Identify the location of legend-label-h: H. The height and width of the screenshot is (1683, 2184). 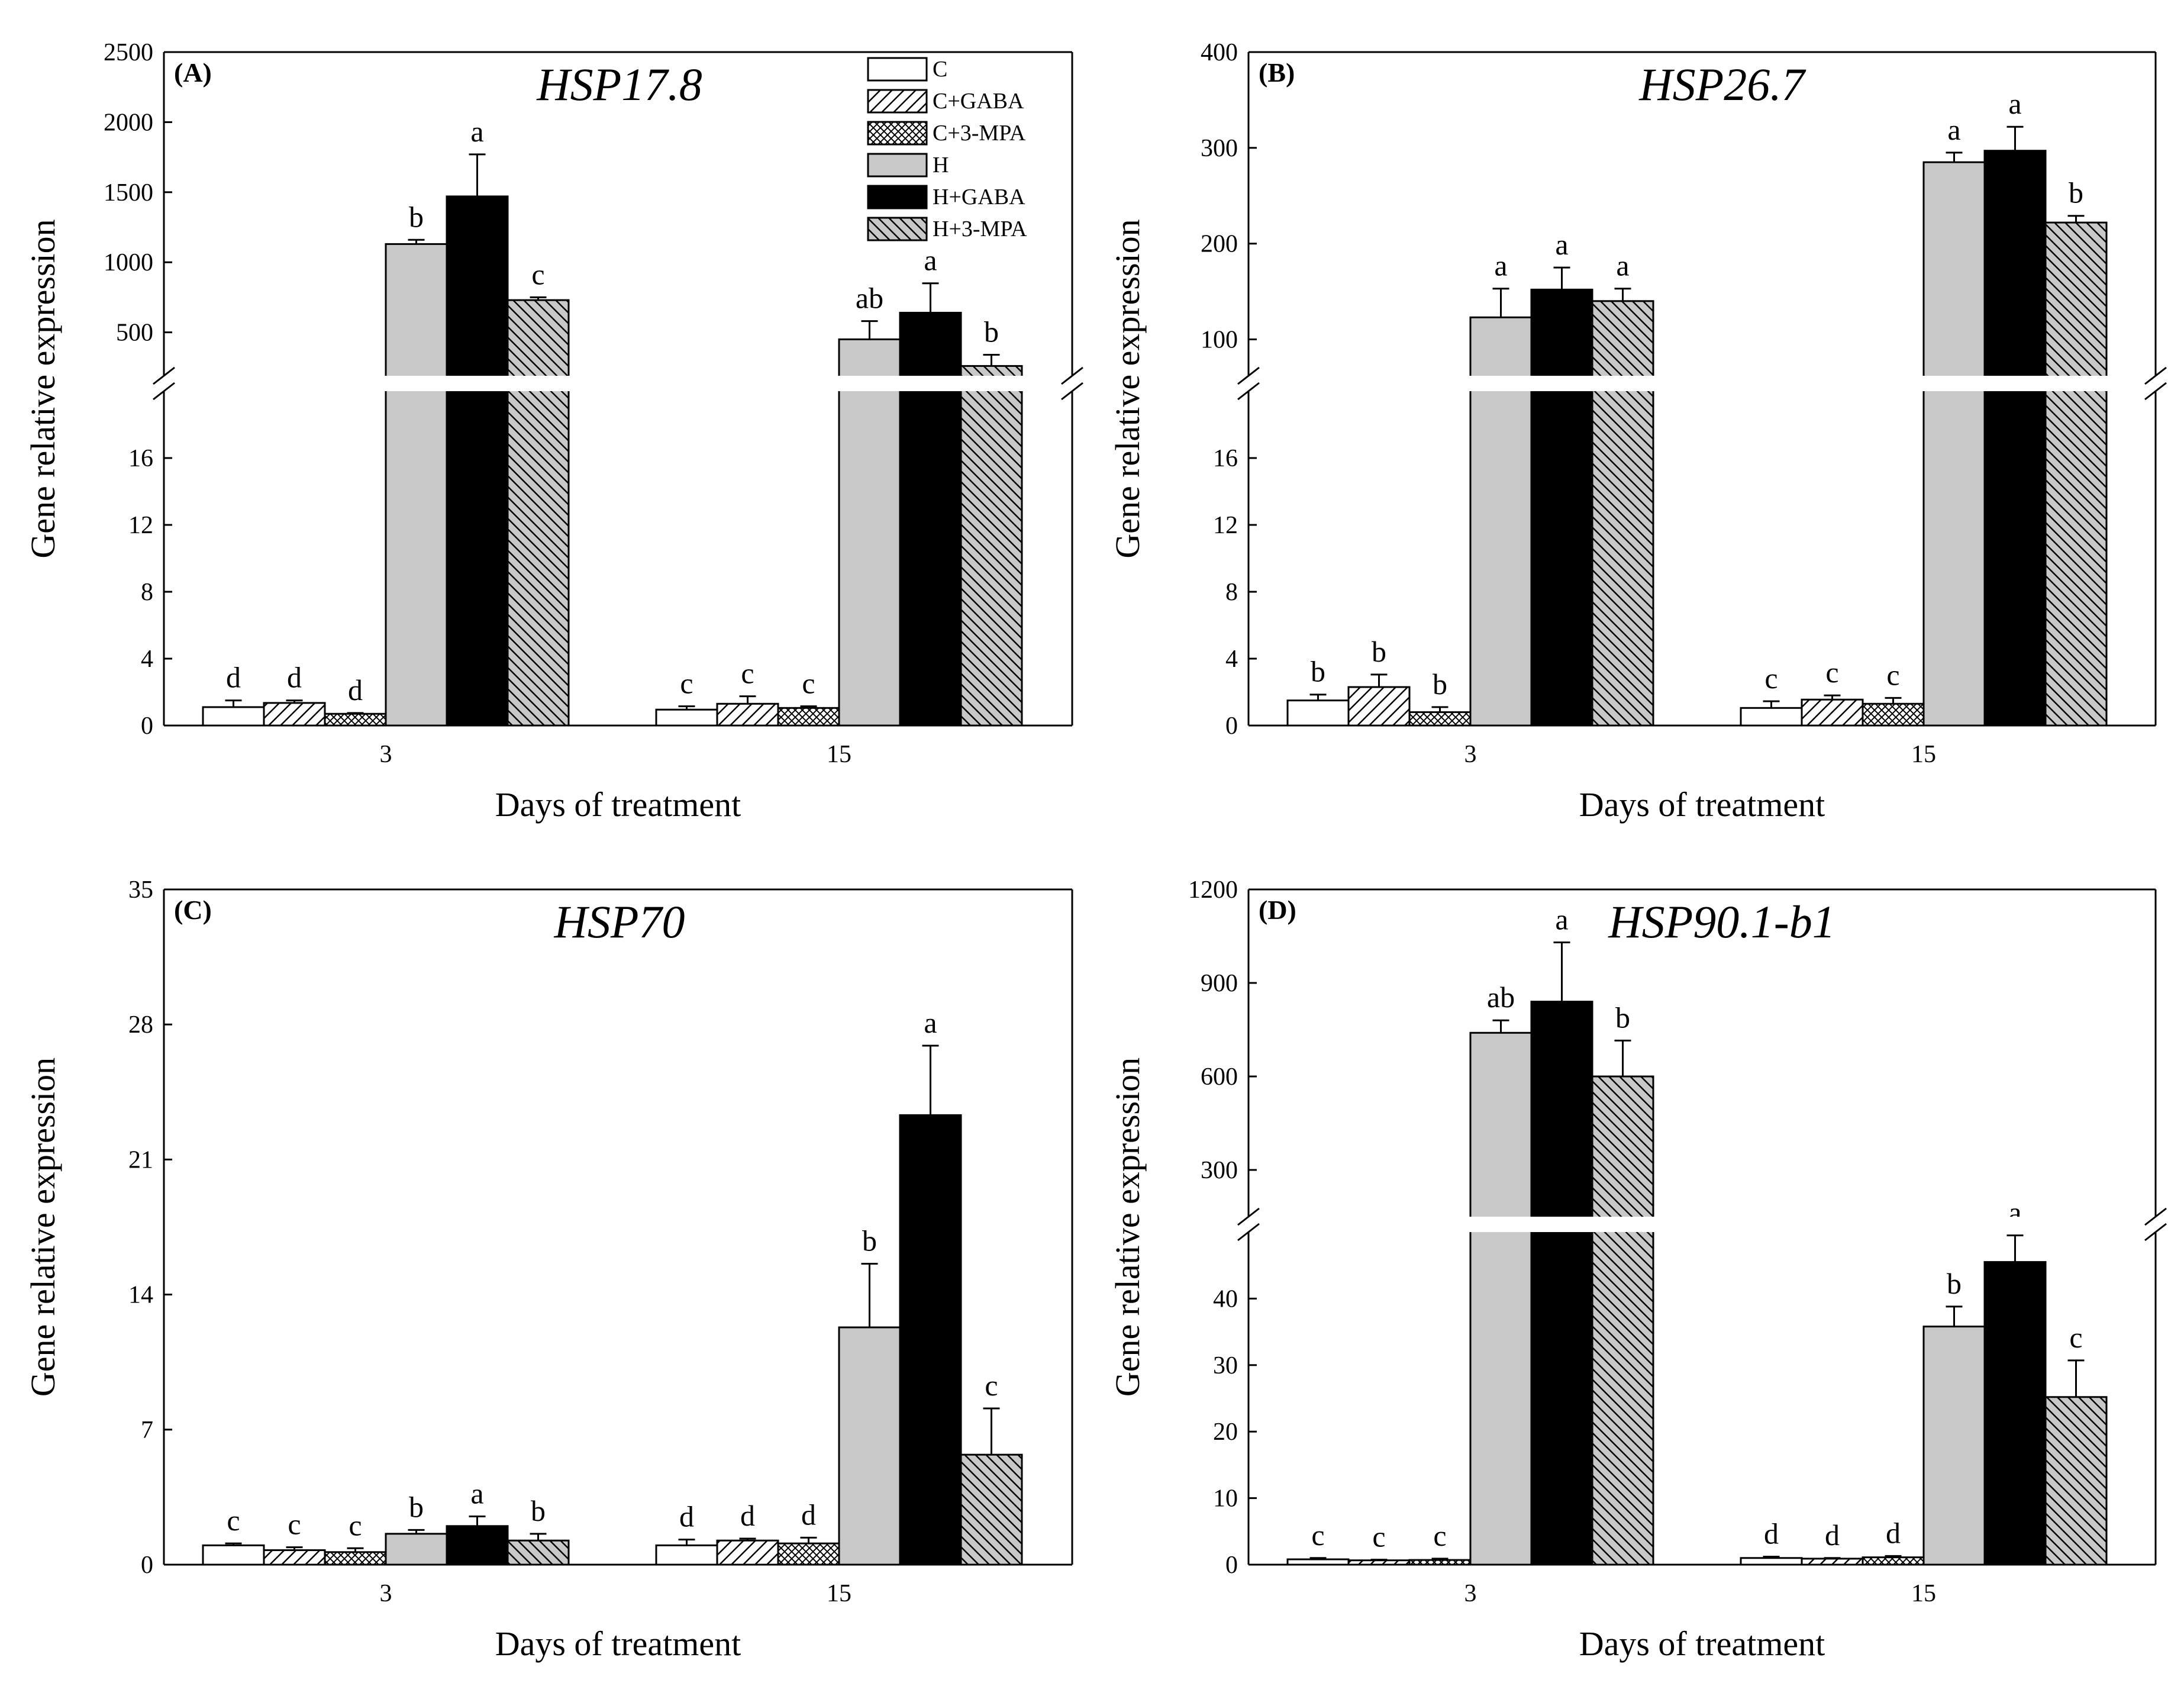
(941, 166).